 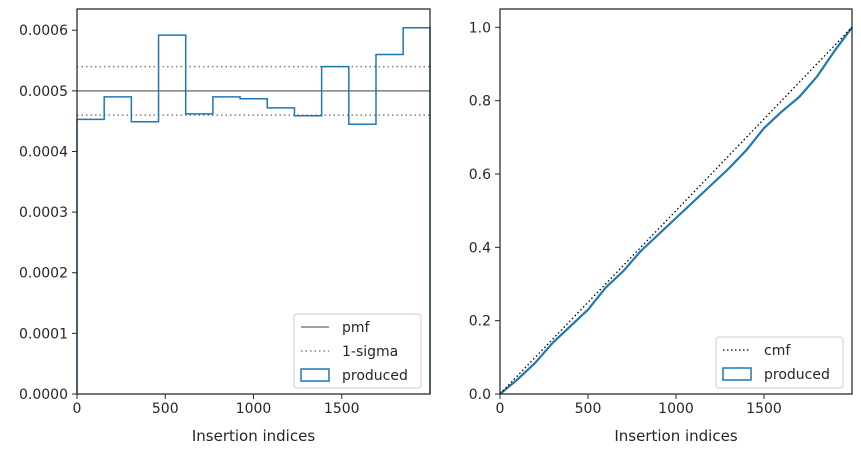 I want to click on legend-pmf-label: pmf, so click(x=356, y=328).